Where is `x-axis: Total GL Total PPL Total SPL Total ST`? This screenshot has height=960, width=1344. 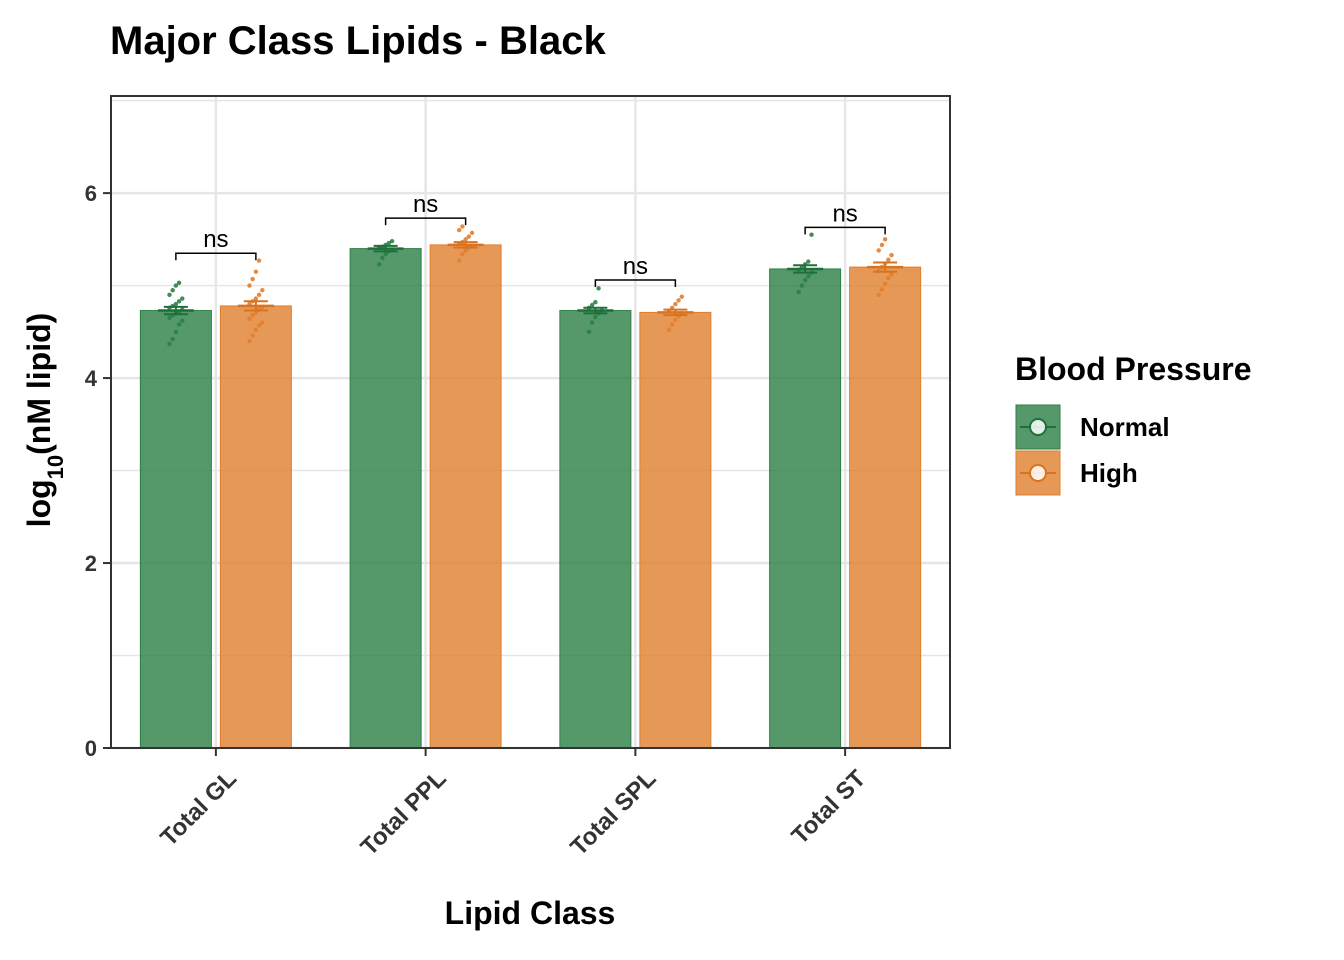 x-axis: Total GL Total PPL Total SPL Total ST is located at coordinates (513, 804).